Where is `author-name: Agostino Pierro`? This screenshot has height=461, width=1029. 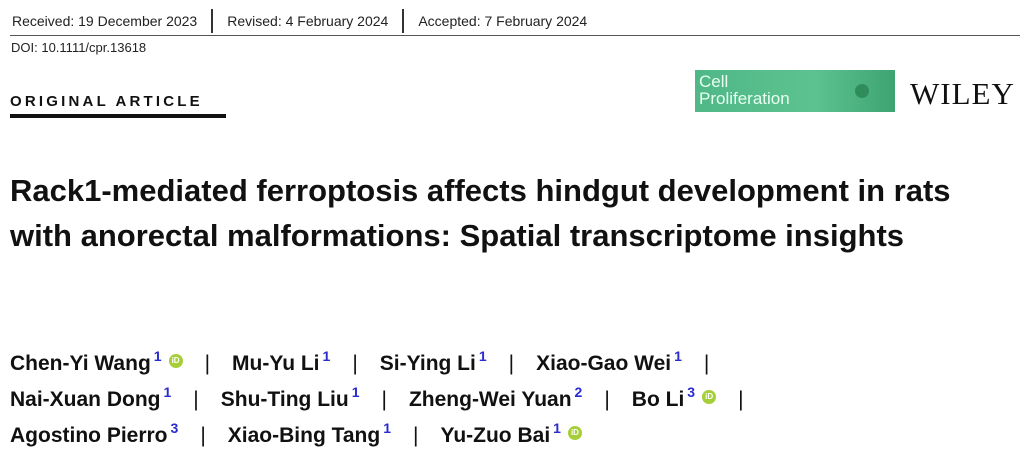
author-name: Agostino Pierro is located at coordinates (89, 435).